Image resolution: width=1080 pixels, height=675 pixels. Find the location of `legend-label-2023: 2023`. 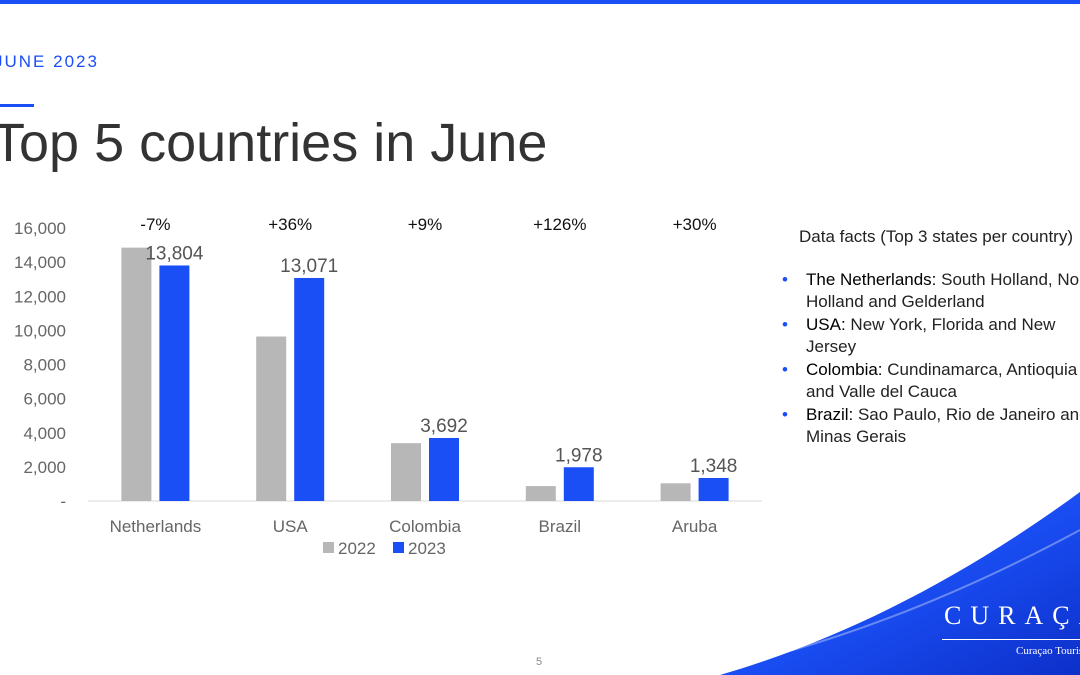

legend-label-2023: 2023 is located at coordinates (427, 548).